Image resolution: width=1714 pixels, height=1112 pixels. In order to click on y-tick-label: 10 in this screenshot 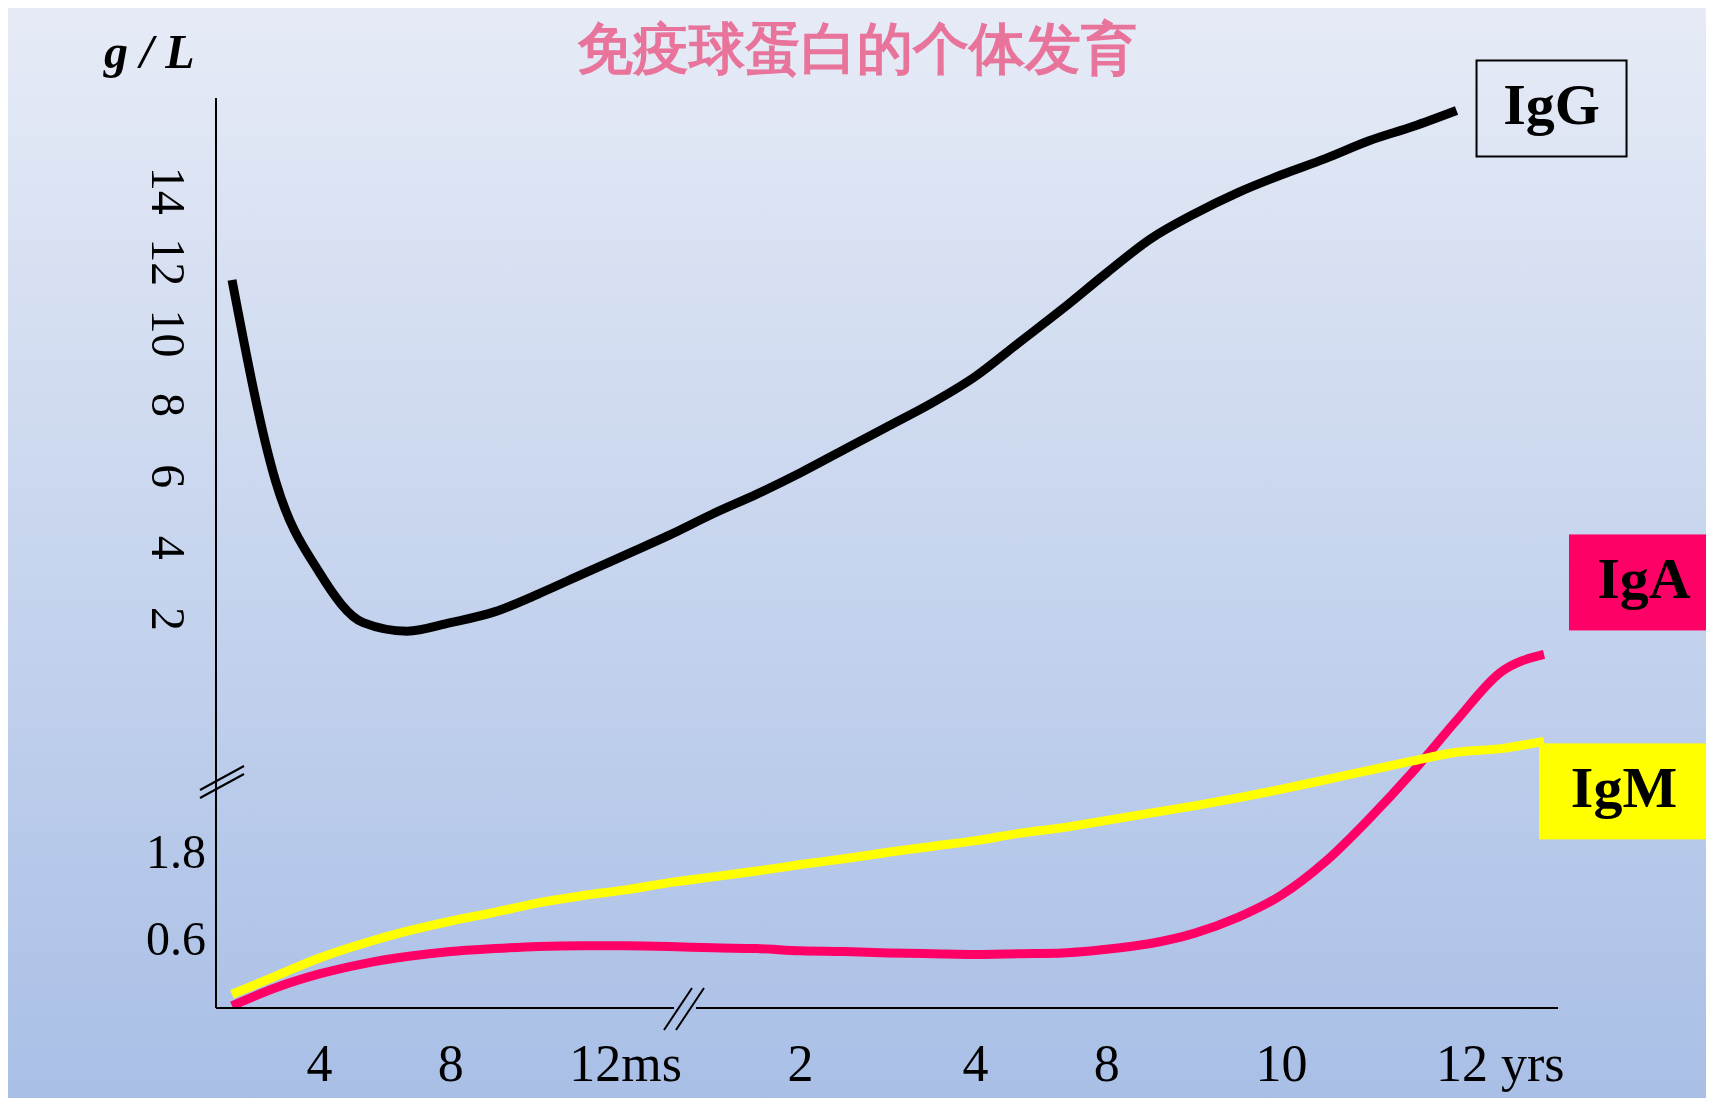, I will do `click(168, 333)`.